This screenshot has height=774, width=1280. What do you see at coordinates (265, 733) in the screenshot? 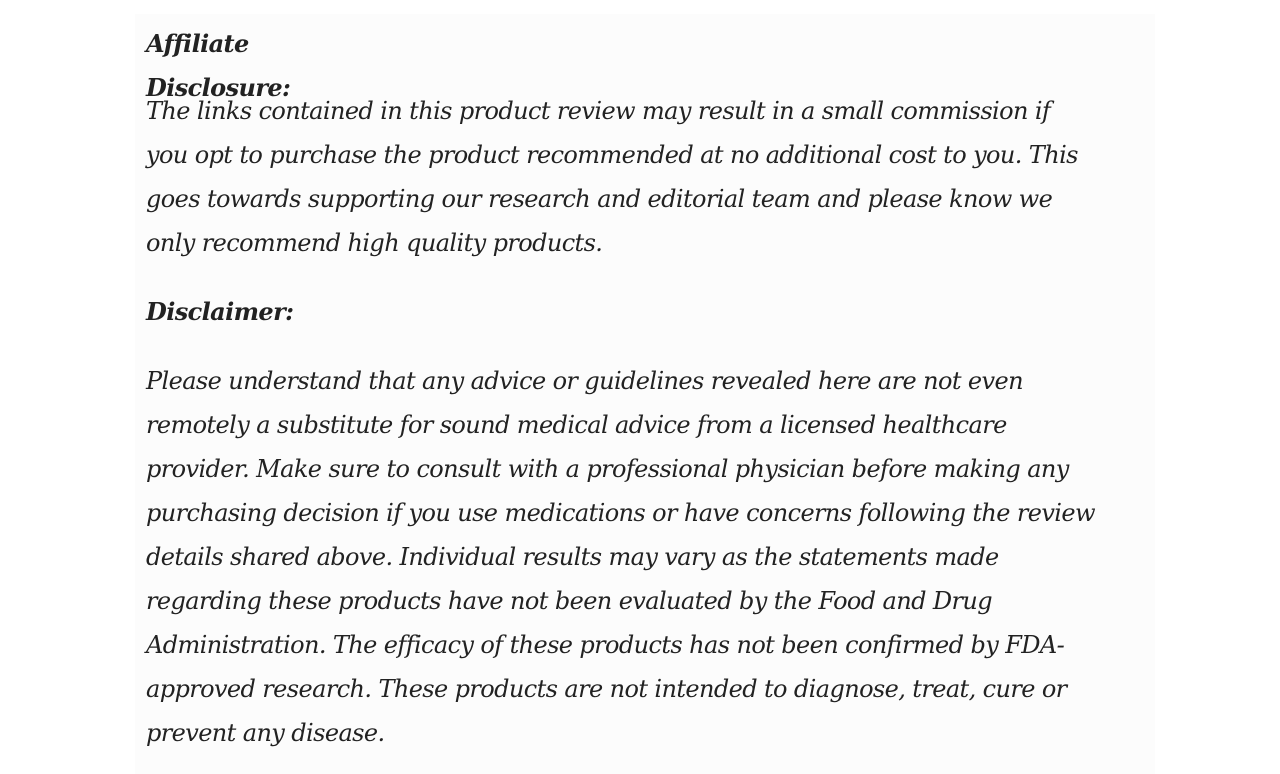
I see `text-line: prevent any disease.` at bounding box center [265, 733].